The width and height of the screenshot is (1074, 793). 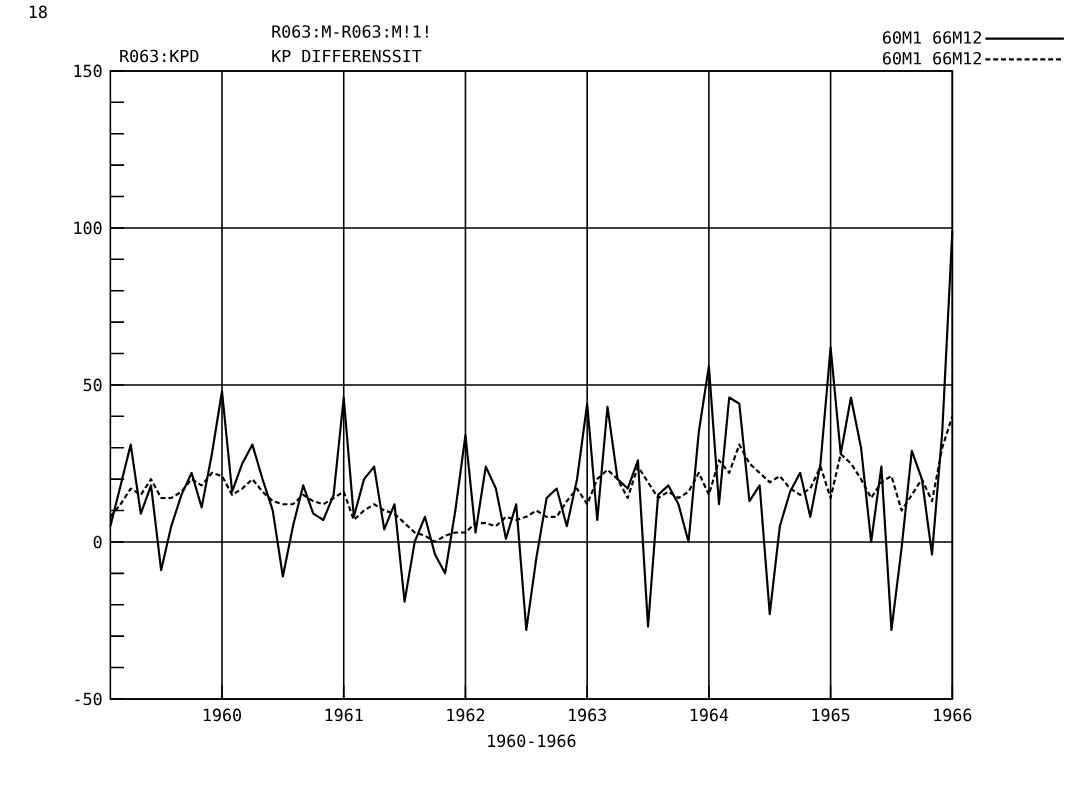 What do you see at coordinates (88, 228) in the screenshot?
I see `y-tick-label: 100` at bounding box center [88, 228].